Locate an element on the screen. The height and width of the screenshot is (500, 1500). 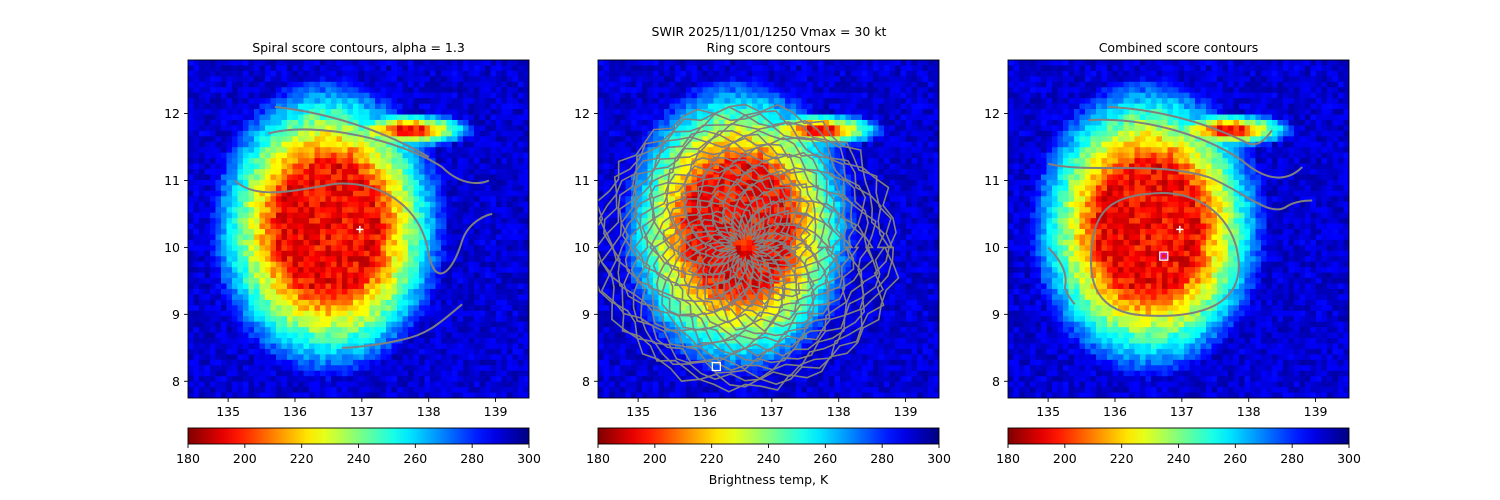
center-plus-marker is located at coordinates (1180, 229).